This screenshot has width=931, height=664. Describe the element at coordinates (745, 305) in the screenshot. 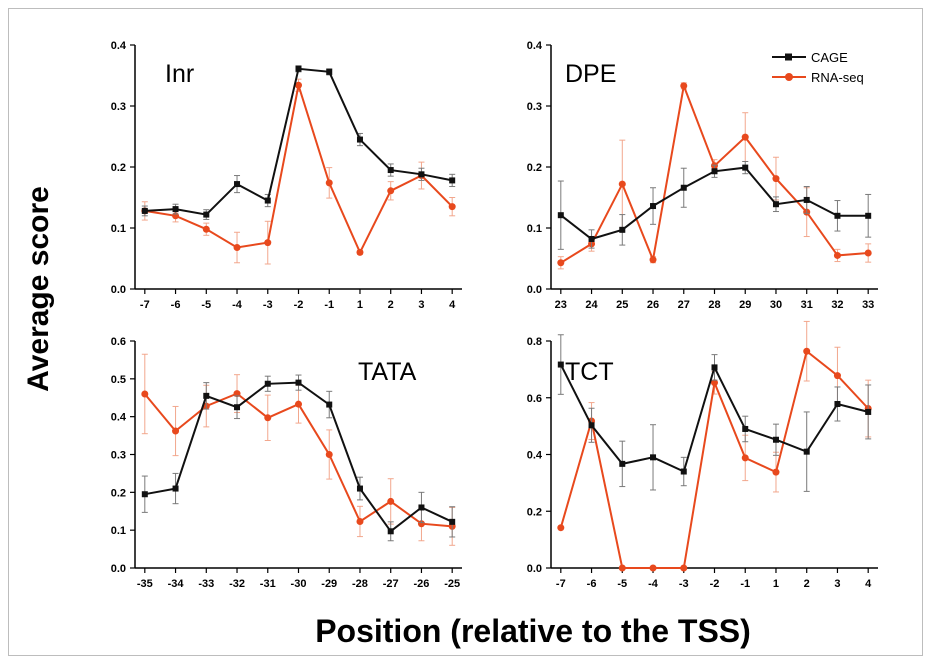

I see `x-tick-label: 29` at that location.